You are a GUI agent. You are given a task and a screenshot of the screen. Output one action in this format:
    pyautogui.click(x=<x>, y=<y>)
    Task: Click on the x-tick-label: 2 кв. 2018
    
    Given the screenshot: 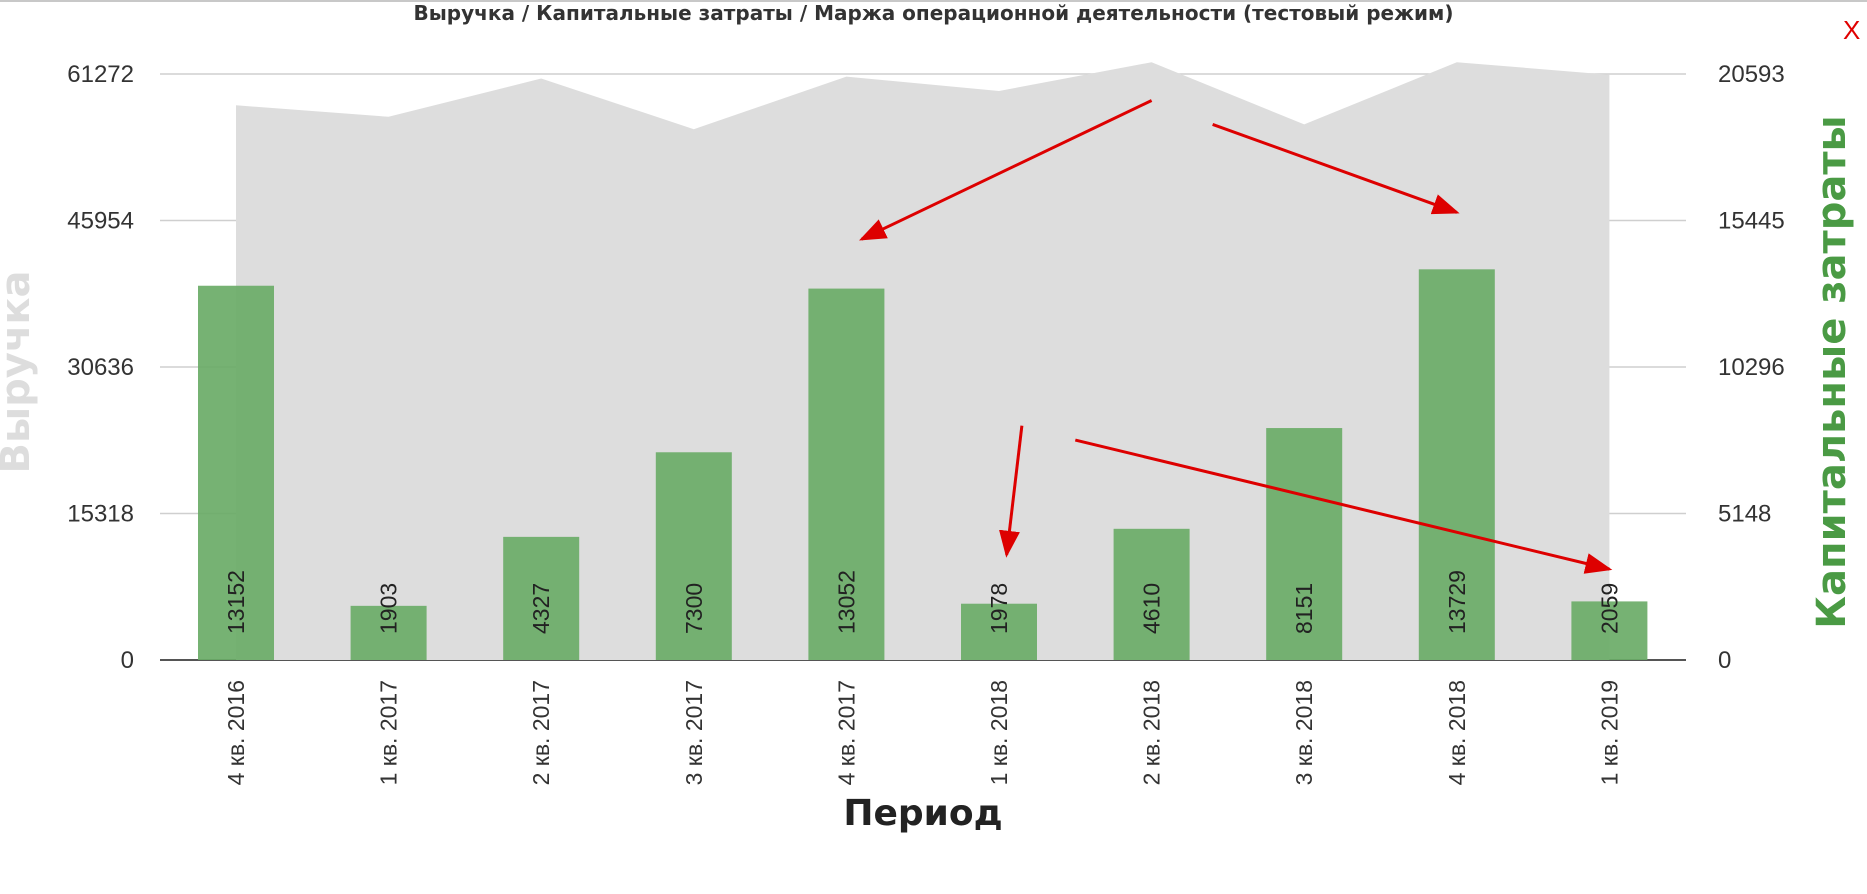 What is the action you would take?
    pyautogui.click(x=1152, y=732)
    